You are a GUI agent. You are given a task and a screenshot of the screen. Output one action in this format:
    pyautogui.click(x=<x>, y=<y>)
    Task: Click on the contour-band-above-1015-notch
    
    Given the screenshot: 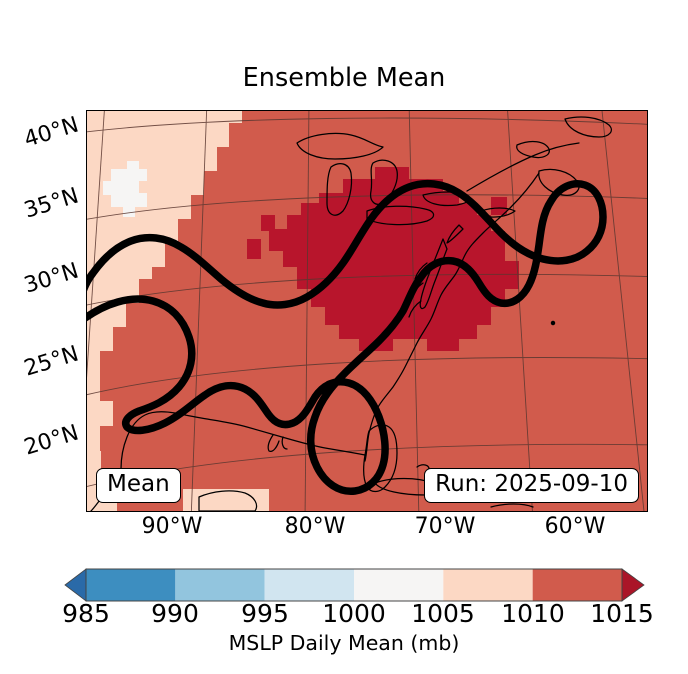 What is the action you would take?
    pyautogui.click(x=254, y=249)
    